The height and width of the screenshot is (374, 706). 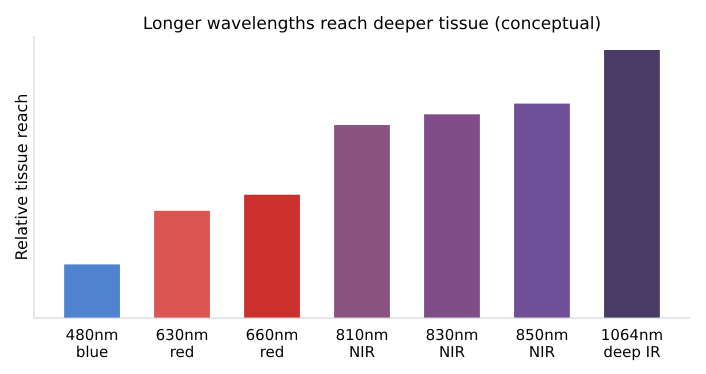 I want to click on x-tick-label: 1064nm deep IR, so click(x=632, y=343).